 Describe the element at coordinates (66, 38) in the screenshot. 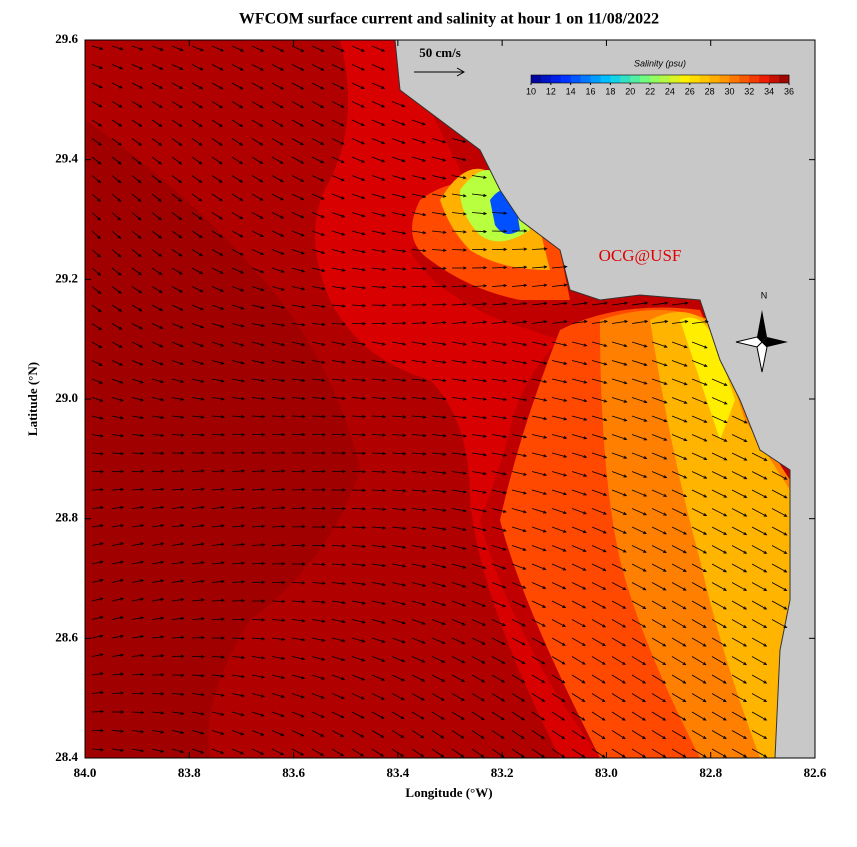

I see `y-tick-label: 29.6` at that location.